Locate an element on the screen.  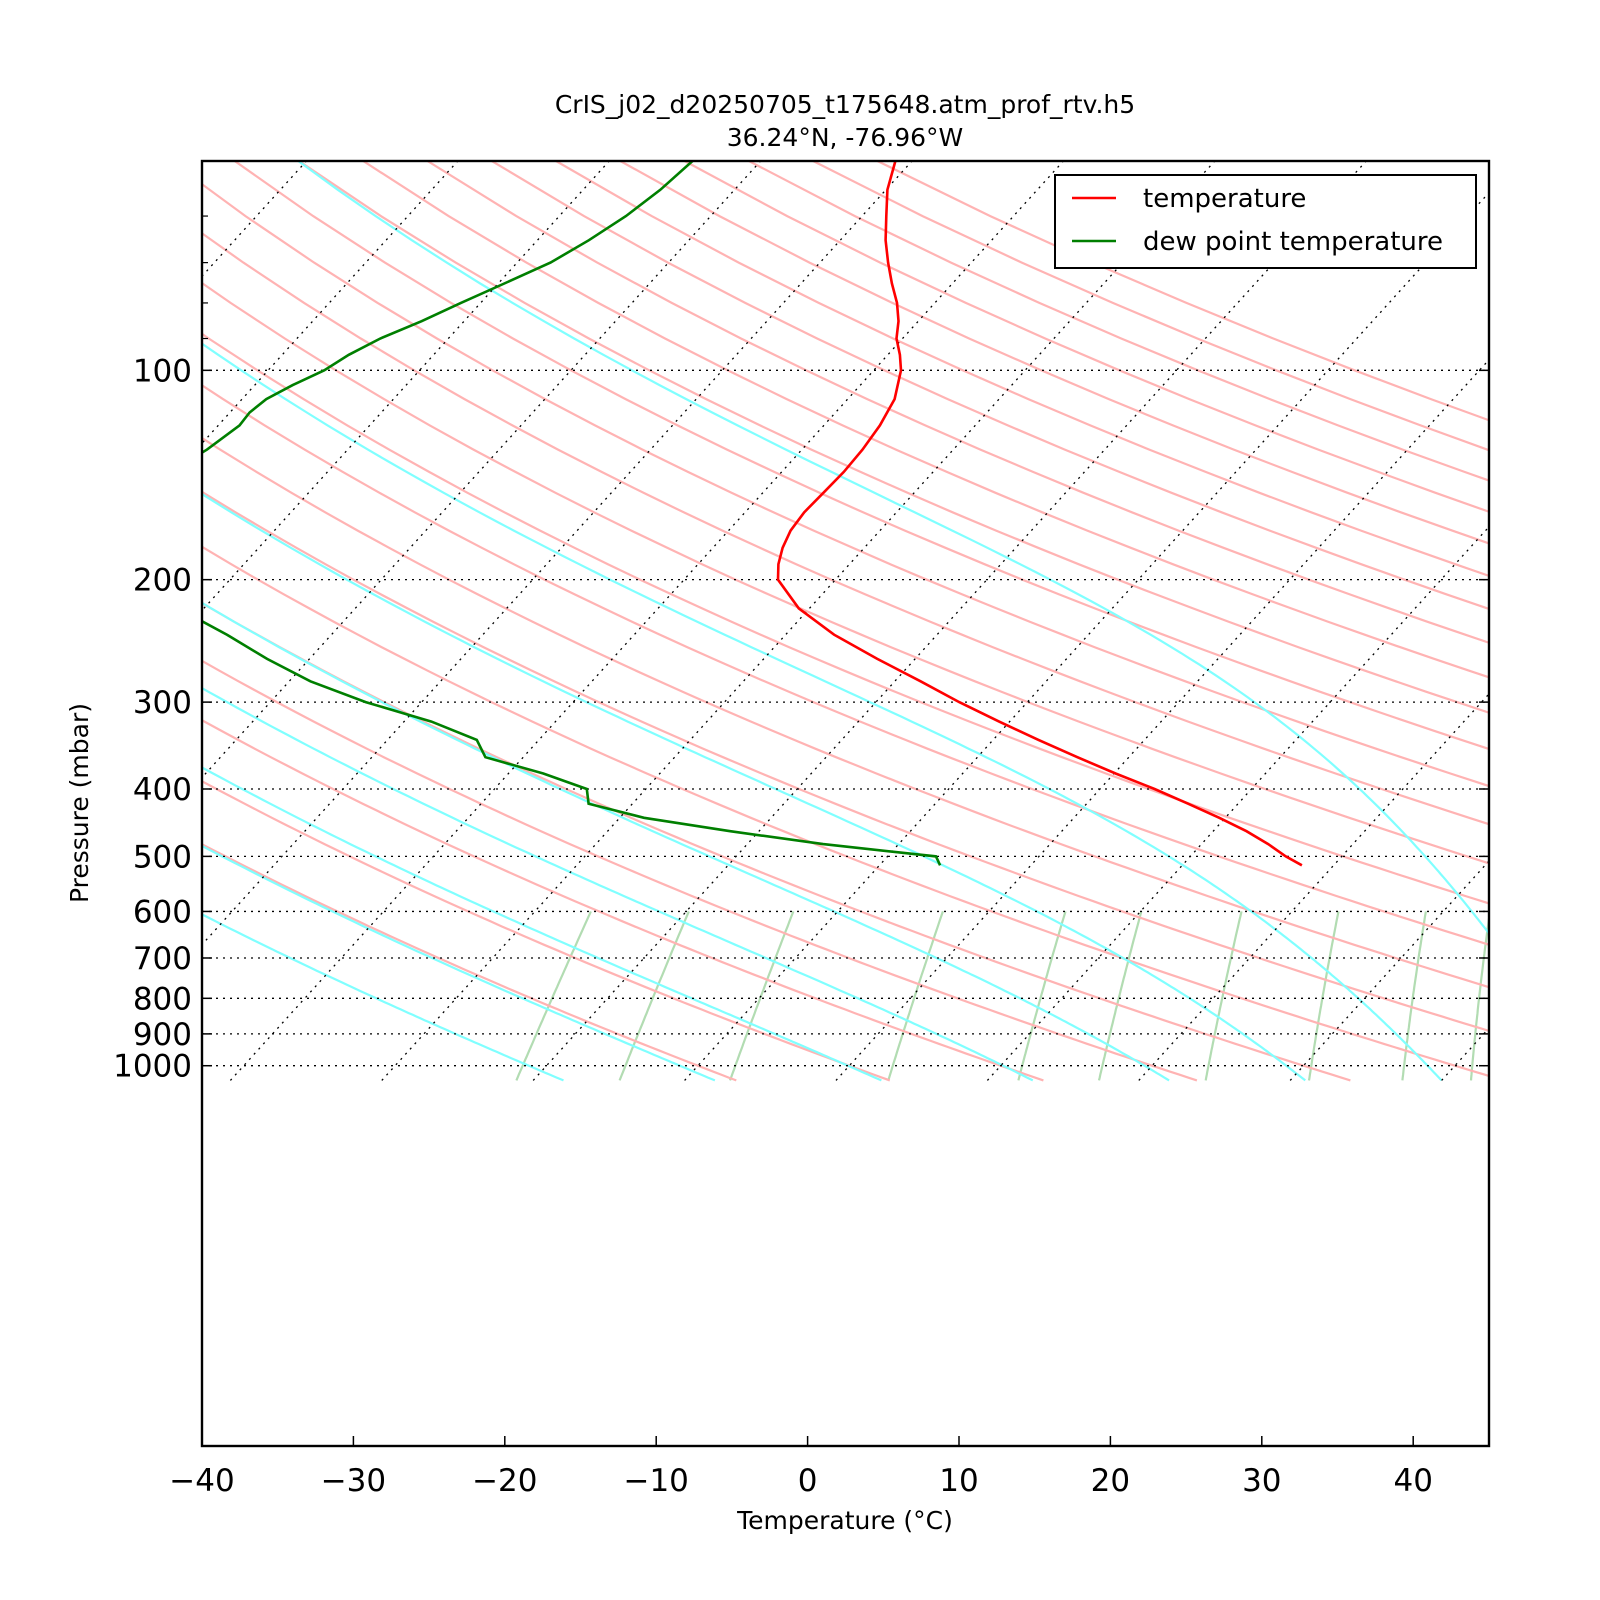
y-tick-label: 600 is located at coordinates (162, 912).